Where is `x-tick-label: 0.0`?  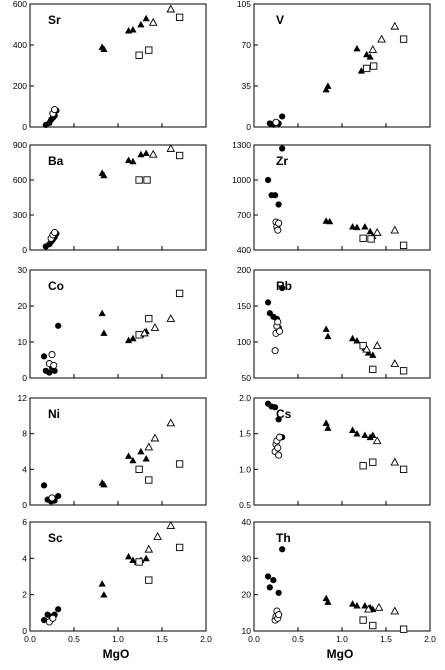
x-tick-label: 0.0 is located at coordinates (30, 639).